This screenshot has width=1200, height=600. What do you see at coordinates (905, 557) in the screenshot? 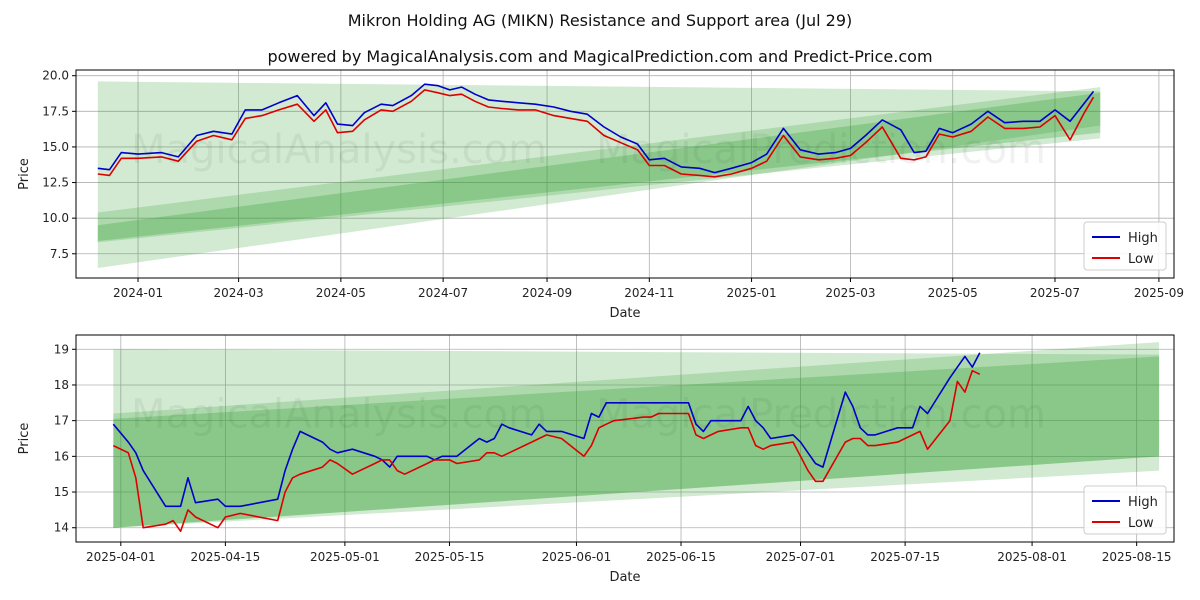
I see `chart-1-x-tick-label: 2025-07-15` at bounding box center [905, 557].